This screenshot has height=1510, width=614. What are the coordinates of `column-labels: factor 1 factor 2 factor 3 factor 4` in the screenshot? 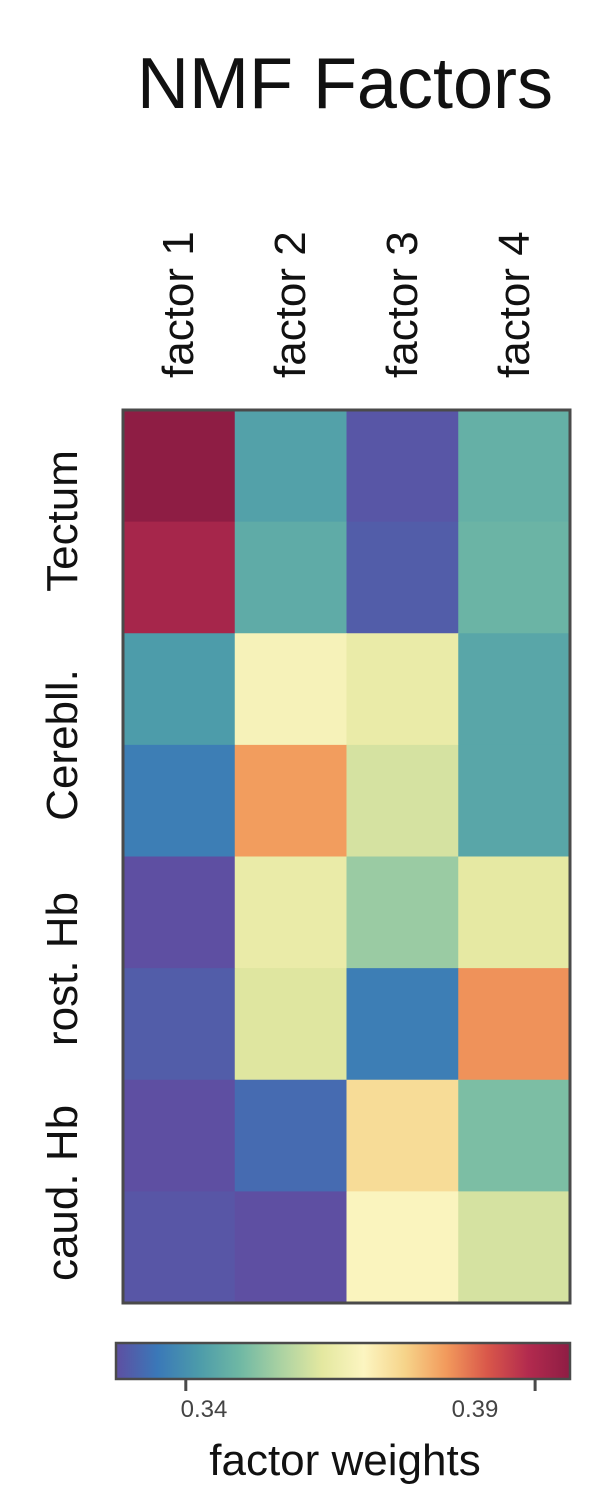 It's located at (346, 304).